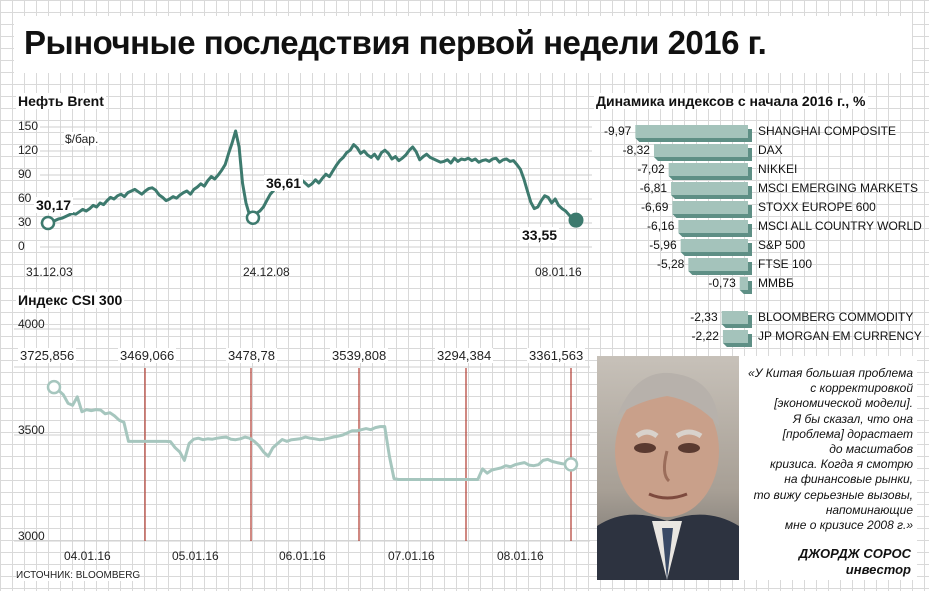  Describe the element at coordinates (705, 336) in the screenshot. I see `index-value: -2,22` at that location.